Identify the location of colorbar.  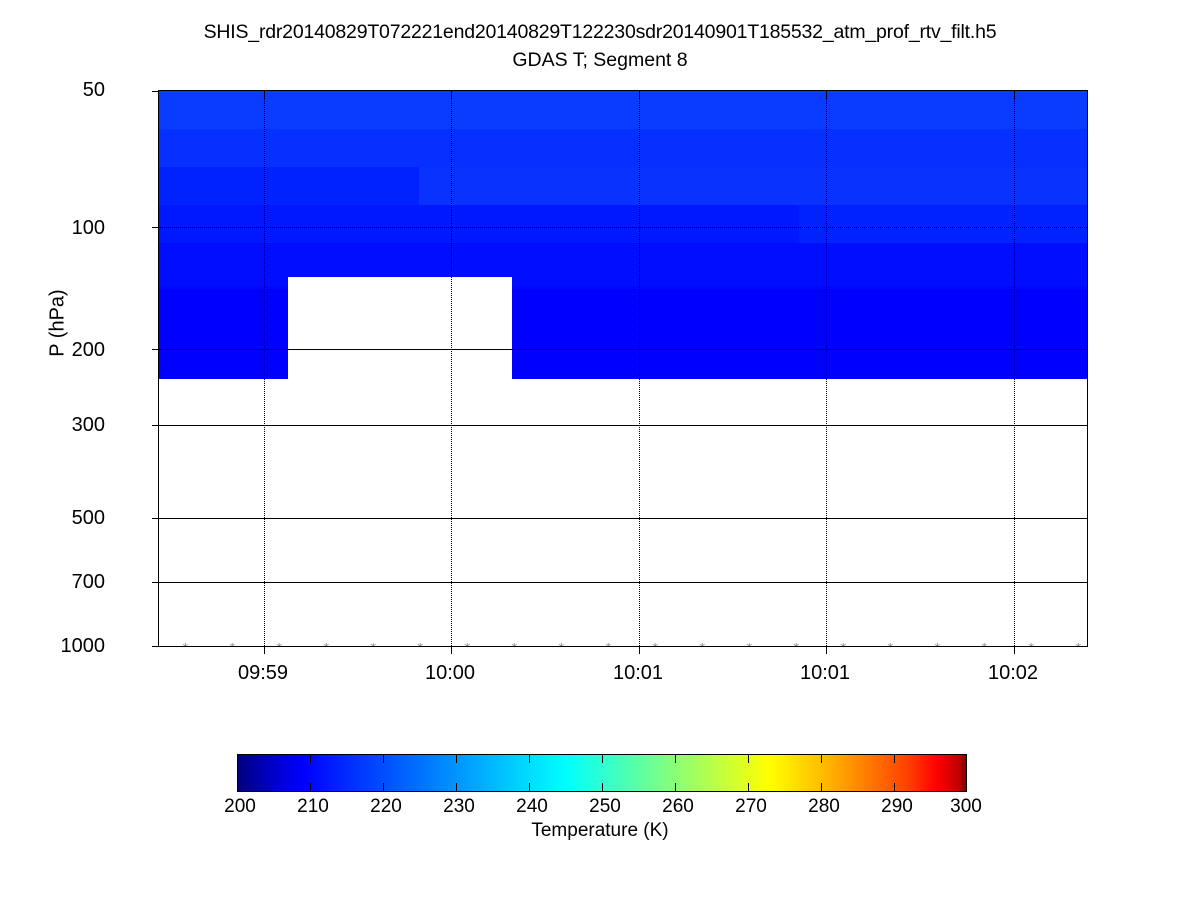
(602, 773).